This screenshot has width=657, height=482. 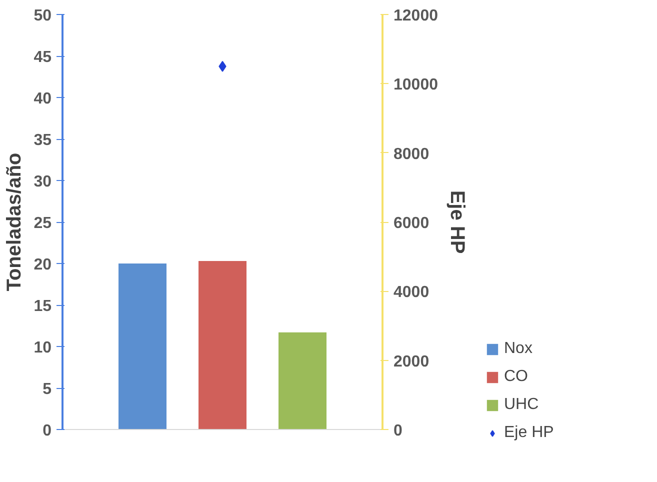 What do you see at coordinates (43, 140) in the screenshot?
I see `y-tick-label: 35` at bounding box center [43, 140].